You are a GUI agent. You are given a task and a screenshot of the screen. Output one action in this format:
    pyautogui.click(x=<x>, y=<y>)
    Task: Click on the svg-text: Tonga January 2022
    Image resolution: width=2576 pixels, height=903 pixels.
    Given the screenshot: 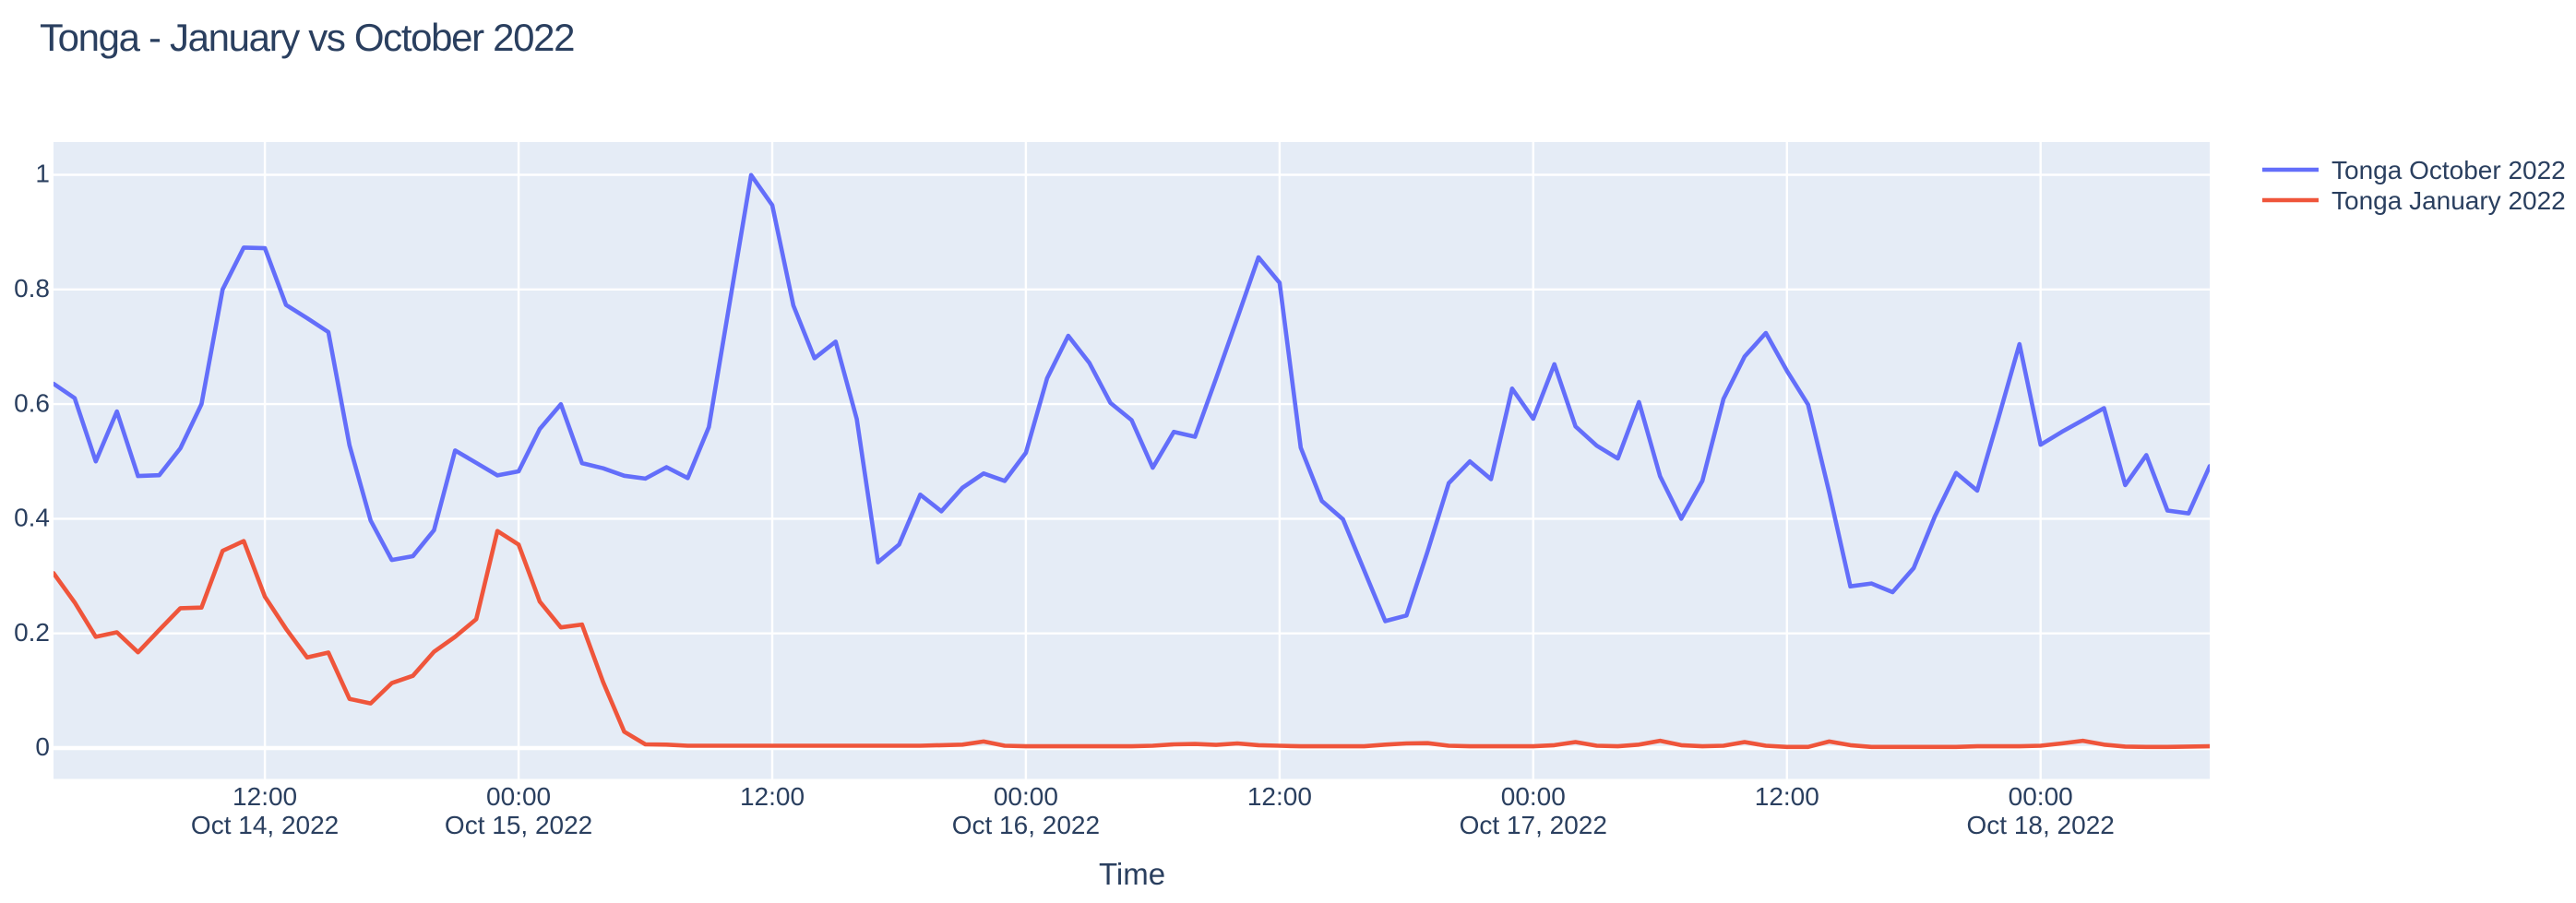 What is the action you would take?
    pyautogui.click(x=2449, y=200)
    